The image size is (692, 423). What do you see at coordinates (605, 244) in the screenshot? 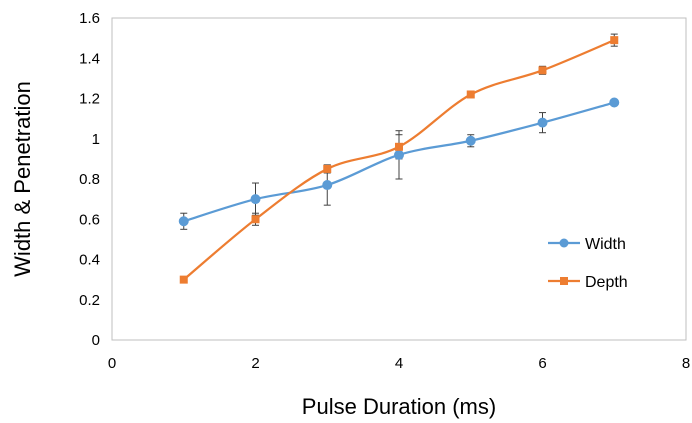
I see `width-legend-label: Width` at bounding box center [605, 244].